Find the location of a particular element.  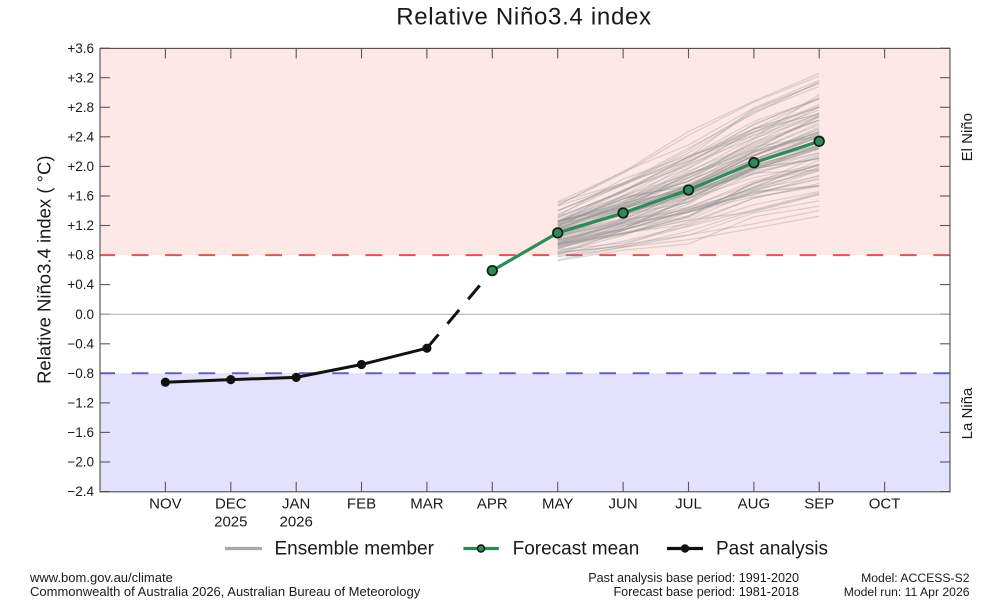

svg-text: DEC is located at coordinates (231, 504).